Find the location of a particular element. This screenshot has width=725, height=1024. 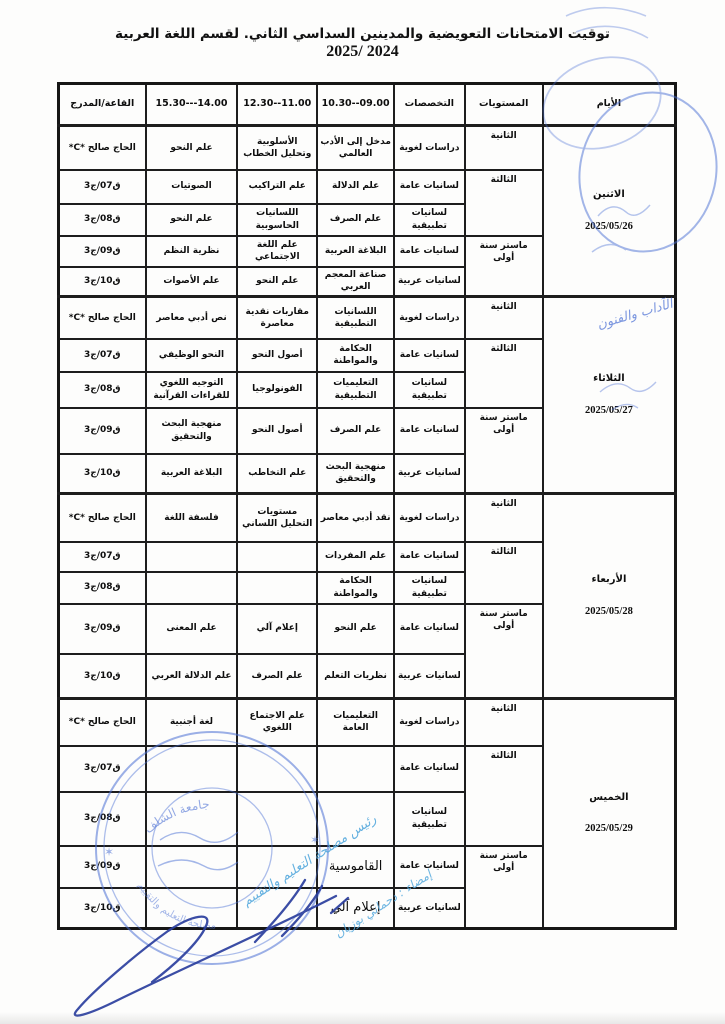

slot3-cell: البلاغة العربية is located at coordinates (191, 473).